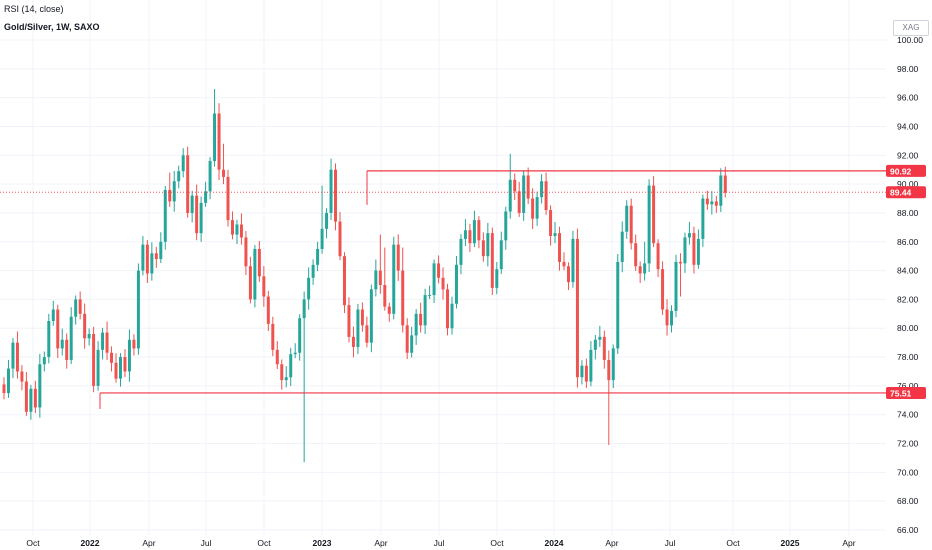 The width and height of the screenshot is (932, 550). What do you see at coordinates (911, 28) in the screenshot?
I see `symbol-compare-badge: XAG` at bounding box center [911, 28].